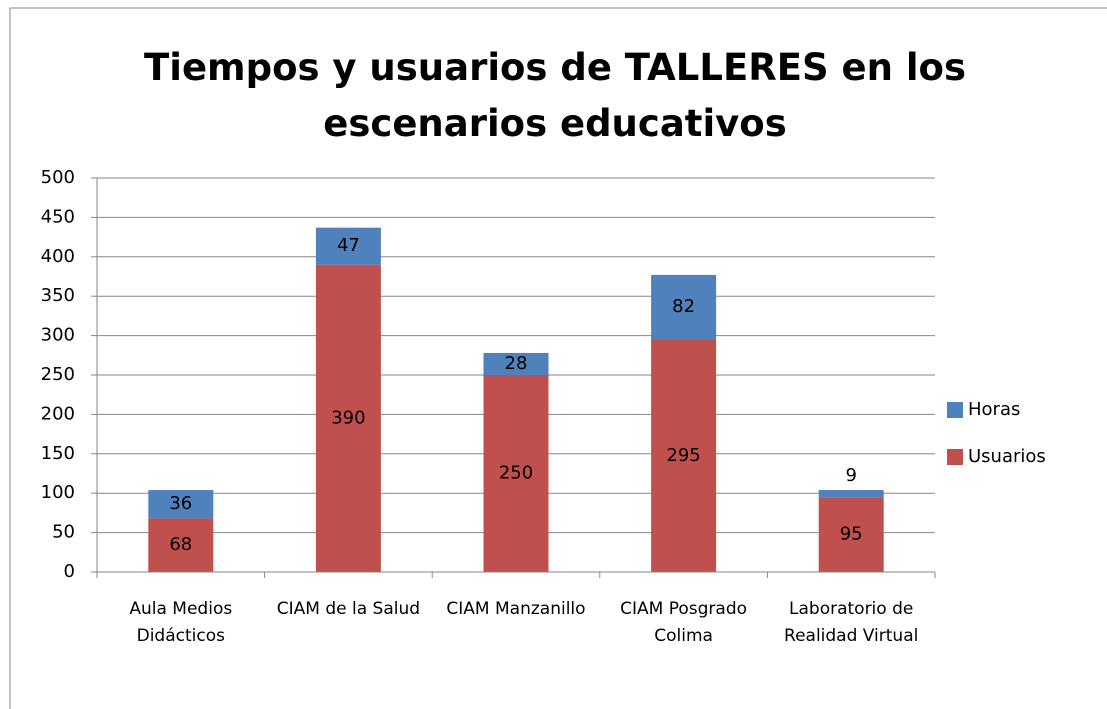 The width and height of the screenshot is (1107, 709). Describe the element at coordinates (516, 609) in the screenshot. I see `x-tick-label: CIAM Manzanillo` at that location.